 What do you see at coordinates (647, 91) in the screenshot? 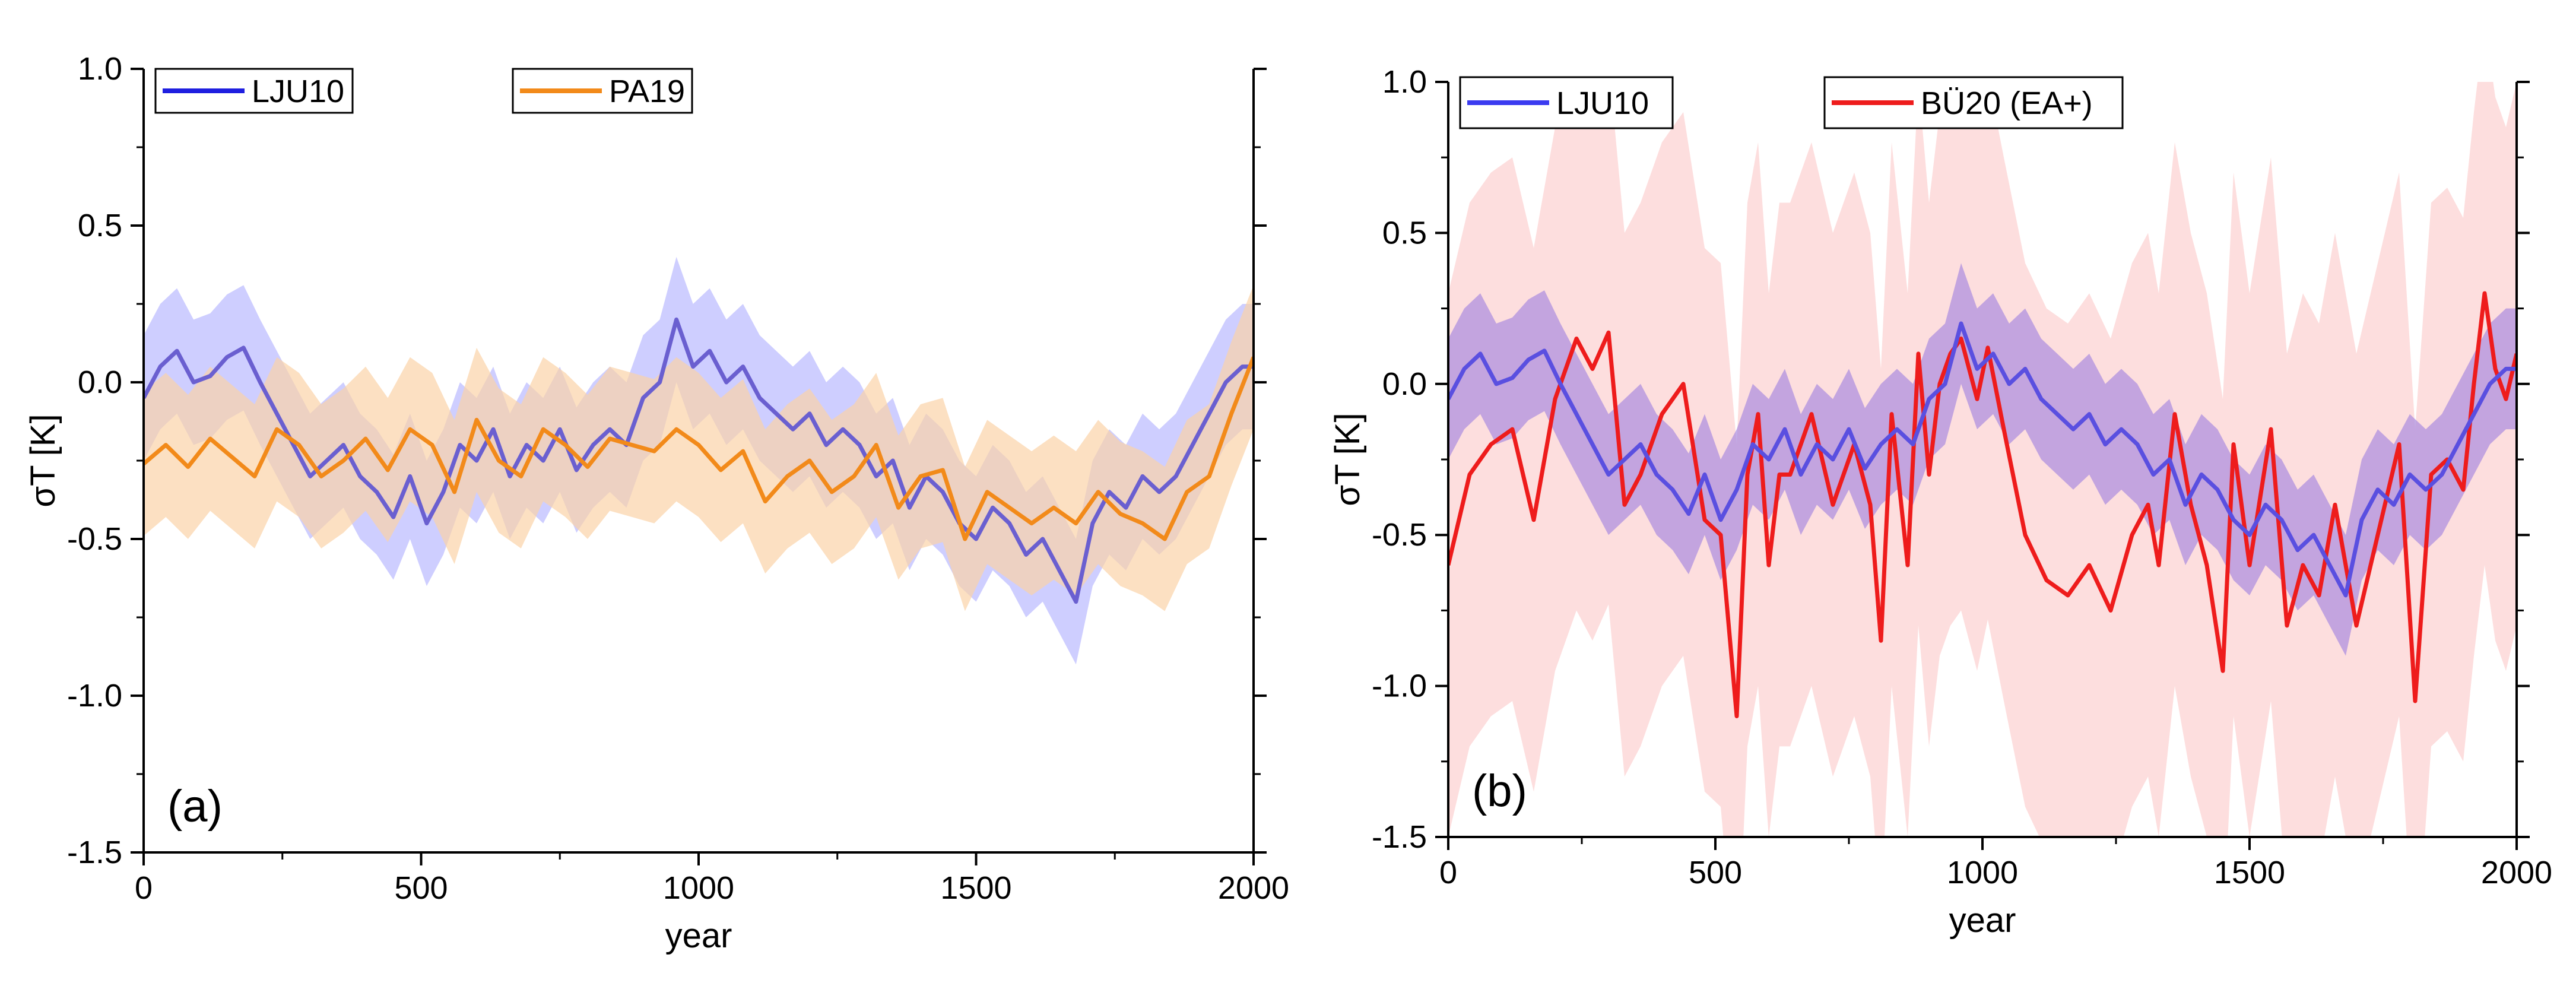
I see `legend-label: PA19` at bounding box center [647, 91].